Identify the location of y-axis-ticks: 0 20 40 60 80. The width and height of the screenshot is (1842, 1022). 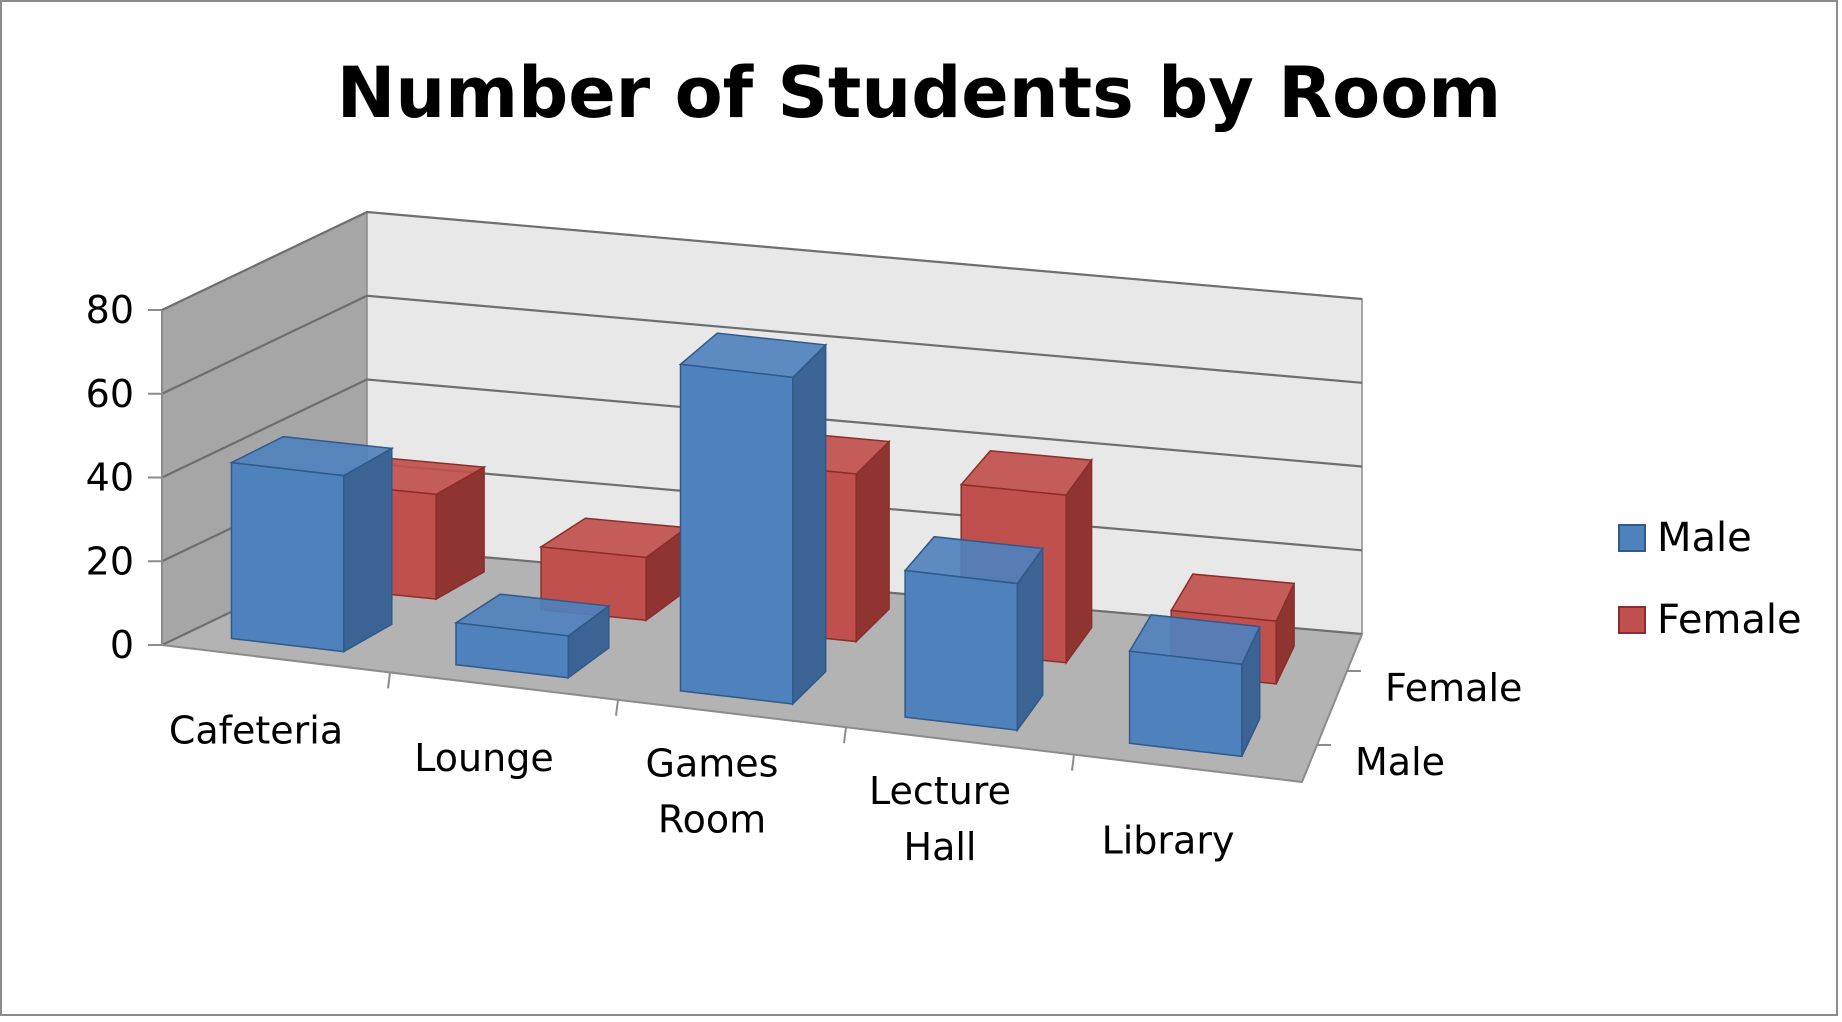
(124, 477).